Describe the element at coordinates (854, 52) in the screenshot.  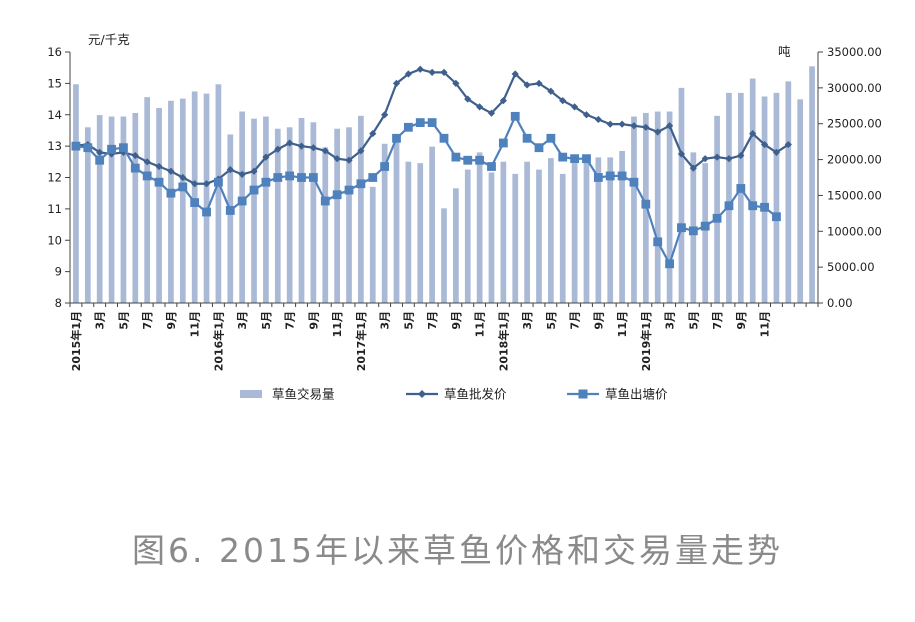
I see `right-tick-label: 35000.00` at that location.